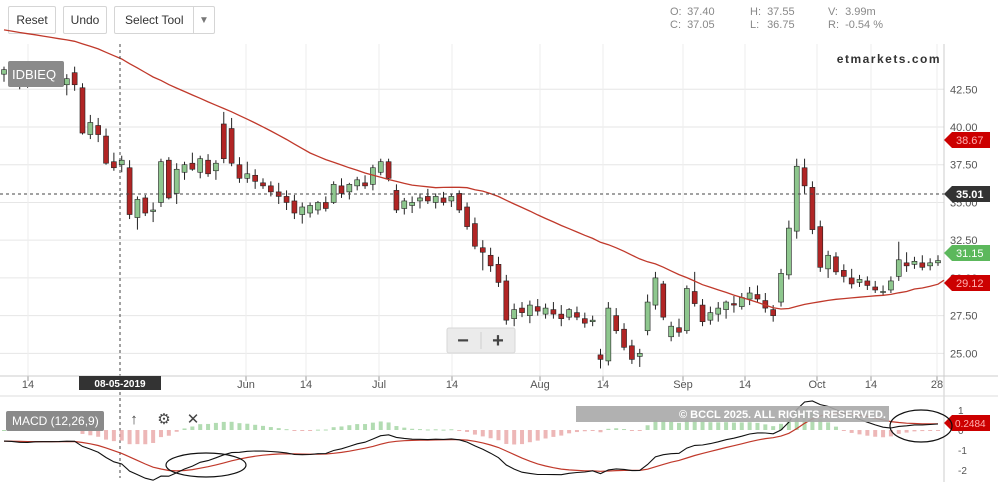 This screenshot has width=998, height=482. Describe the element at coordinates (692, 19) in the screenshot. I see `ohlc-open-close: O: 37.40 C: 37.05` at that location.